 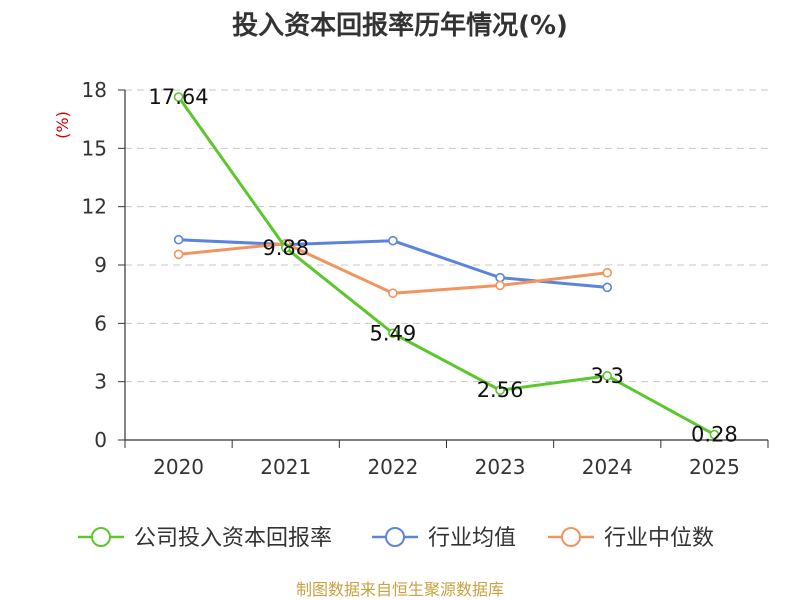 I want to click on y-tick-label: 0, so click(x=100, y=440).